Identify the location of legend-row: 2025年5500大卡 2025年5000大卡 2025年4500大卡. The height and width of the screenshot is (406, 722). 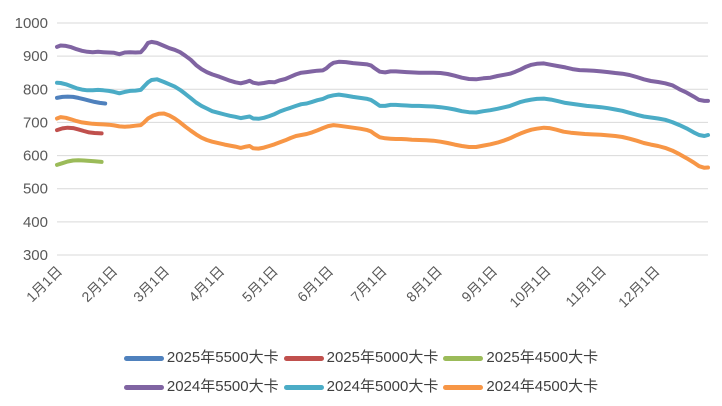
(360, 358).